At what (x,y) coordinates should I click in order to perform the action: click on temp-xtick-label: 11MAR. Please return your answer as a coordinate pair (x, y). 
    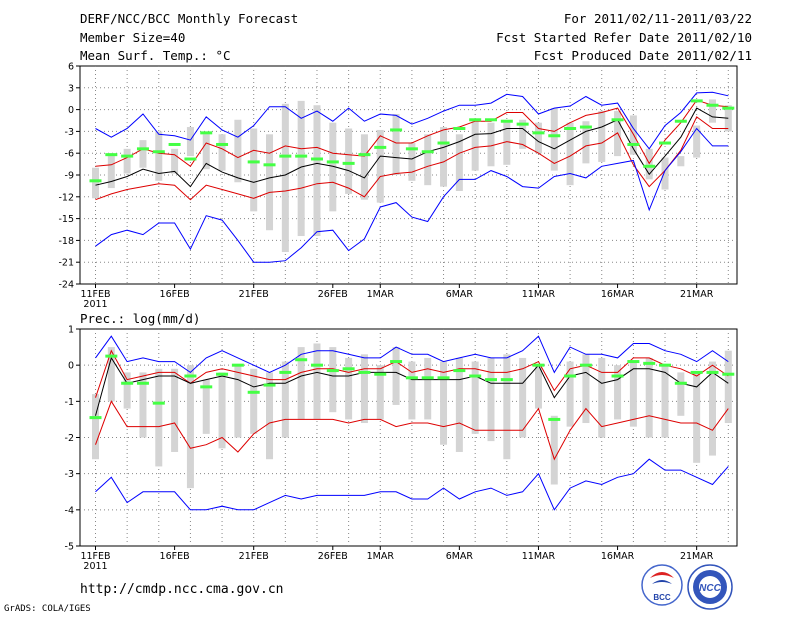
    Looking at the image, I should click on (539, 294).